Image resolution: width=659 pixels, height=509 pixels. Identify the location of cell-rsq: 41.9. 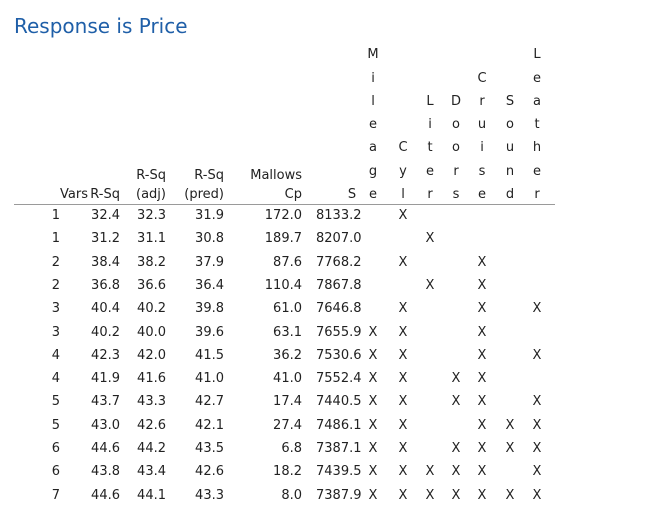
(105, 379).